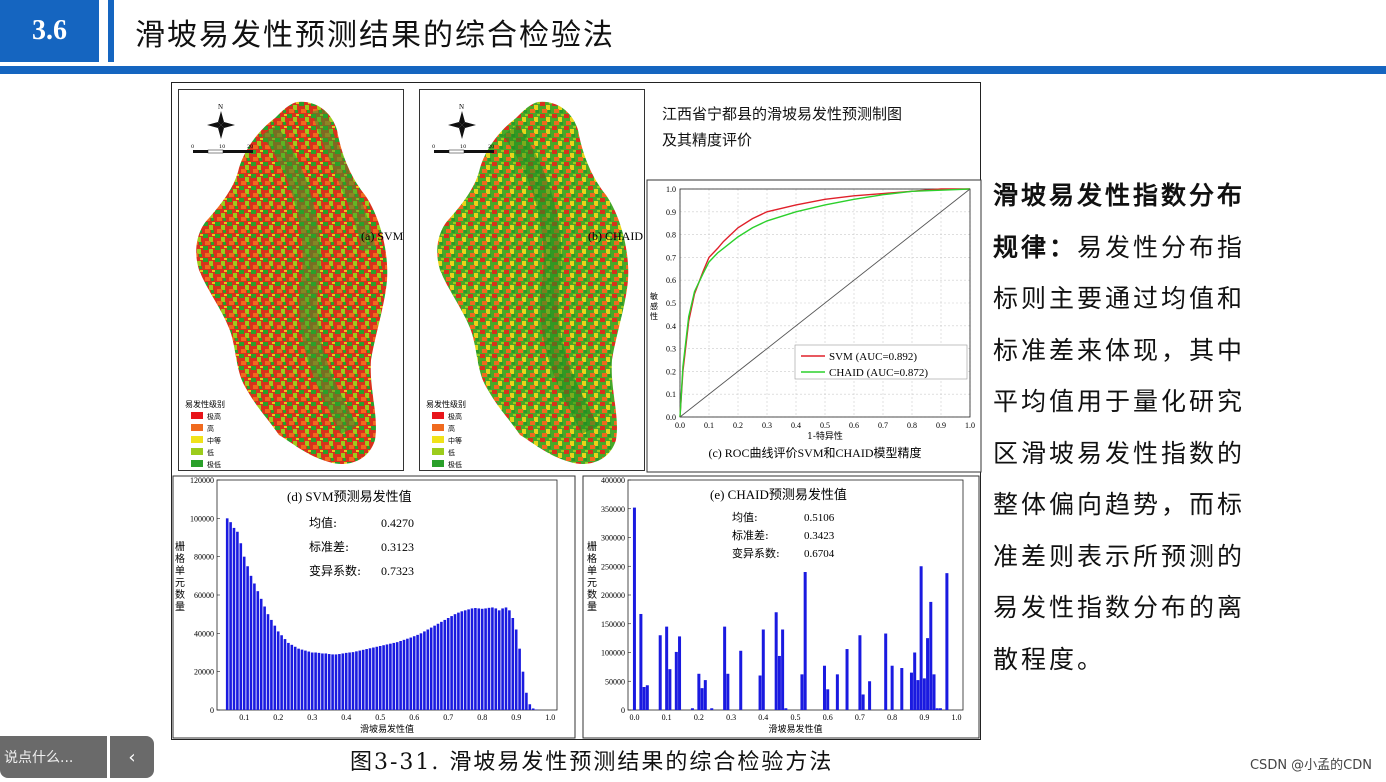  What do you see at coordinates (446, 404) in the screenshot?
I see `svg-text: 易发性级别` at bounding box center [446, 404].